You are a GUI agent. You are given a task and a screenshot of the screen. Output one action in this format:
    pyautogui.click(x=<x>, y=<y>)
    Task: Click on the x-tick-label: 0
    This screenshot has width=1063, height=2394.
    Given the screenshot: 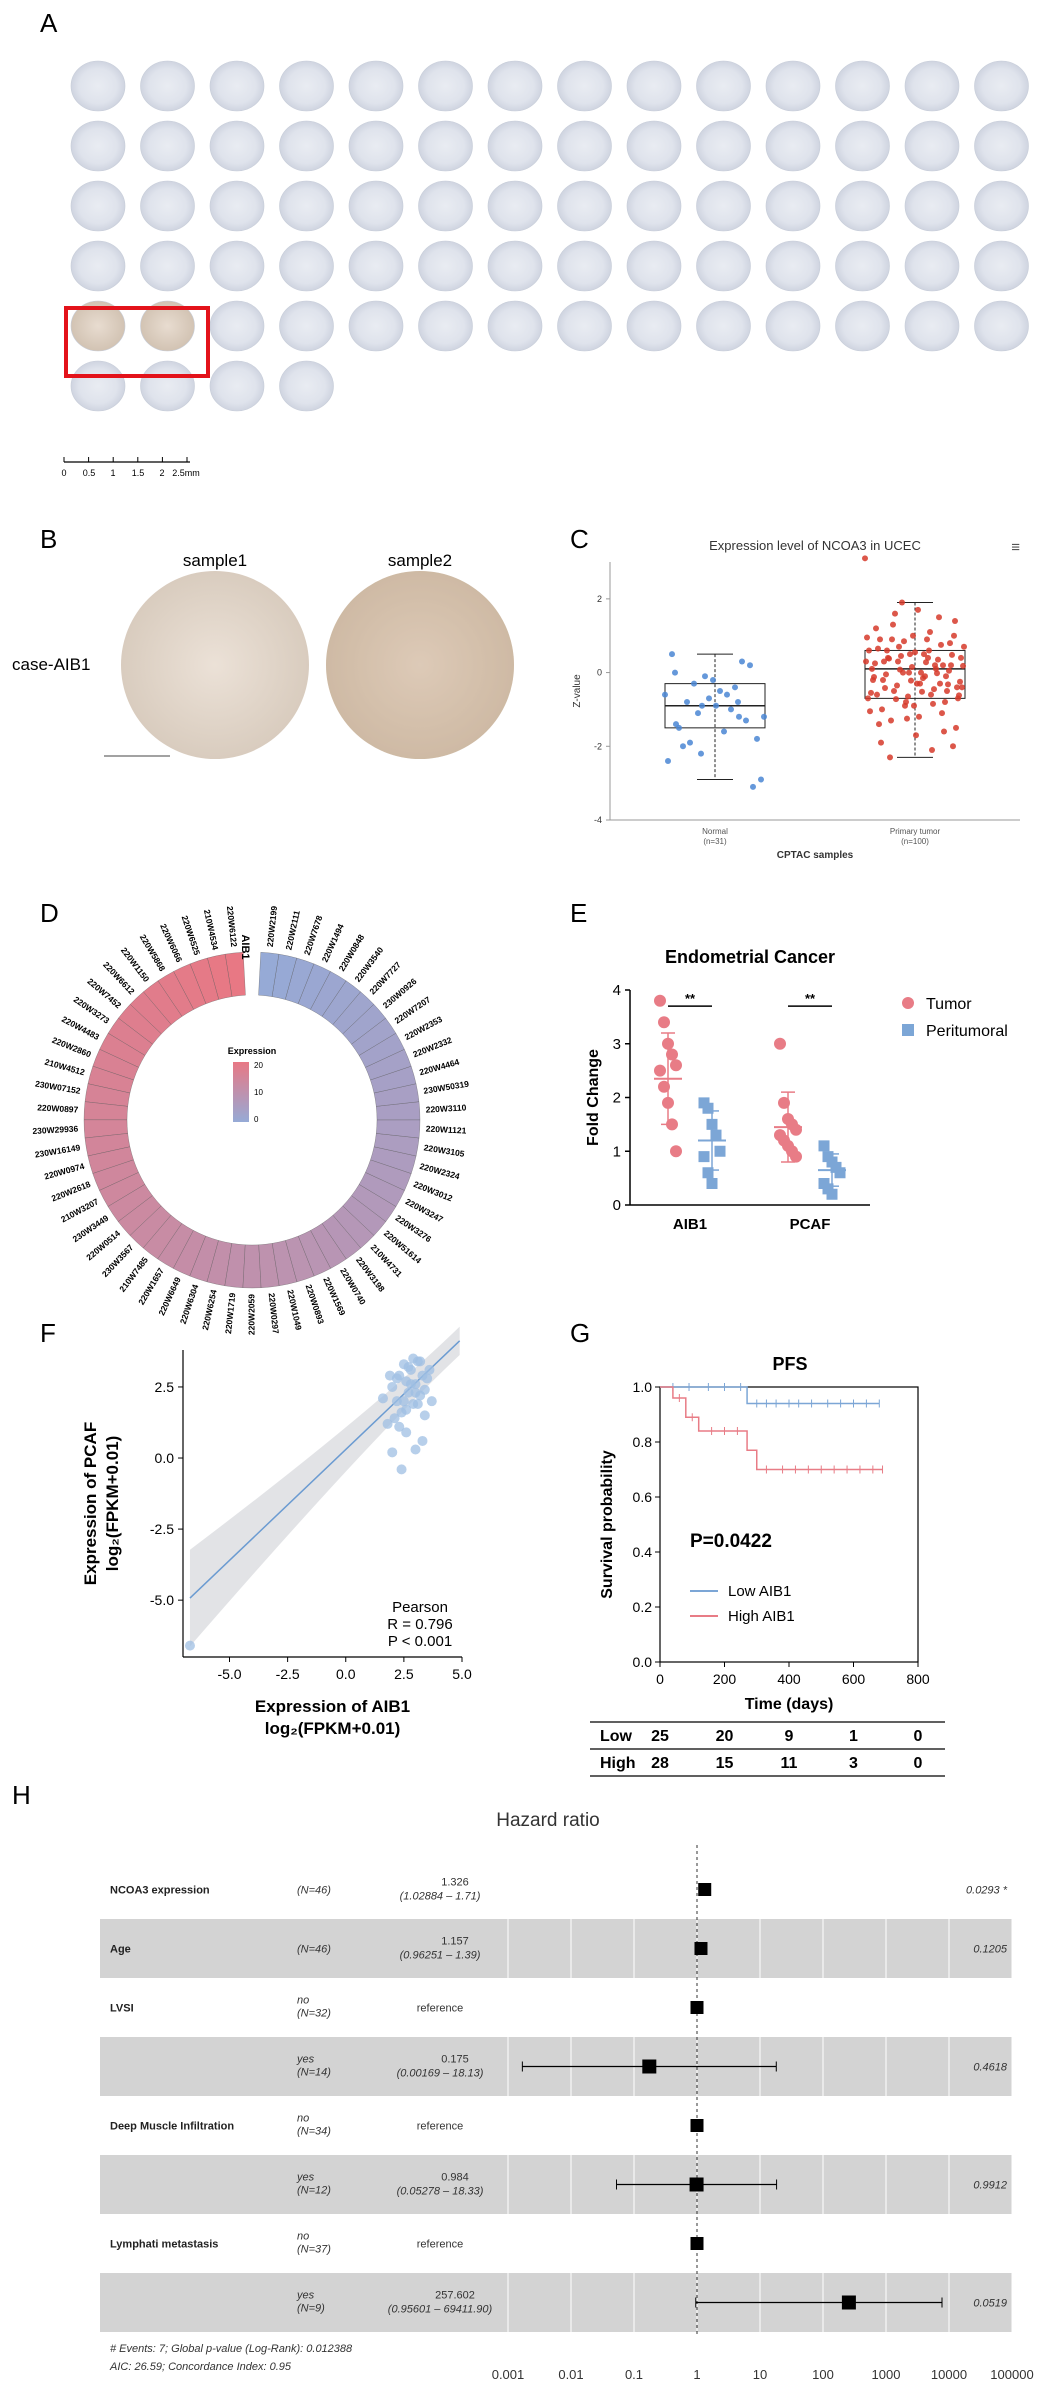 What is the action you would take?
    pyautogui.click(x=660, y=1679)
    